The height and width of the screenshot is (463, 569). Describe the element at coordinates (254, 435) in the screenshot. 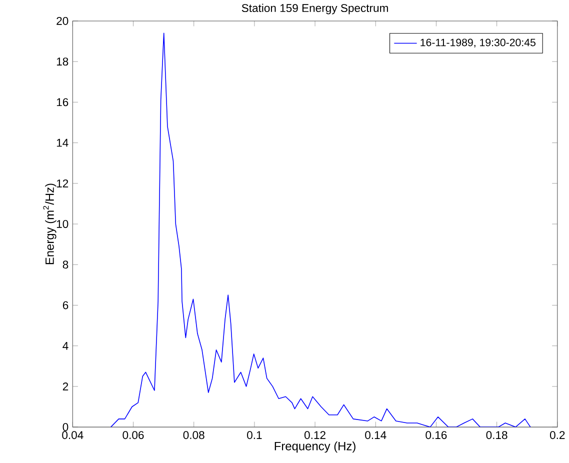

I see `x-tick-label: 0.1` at that location.